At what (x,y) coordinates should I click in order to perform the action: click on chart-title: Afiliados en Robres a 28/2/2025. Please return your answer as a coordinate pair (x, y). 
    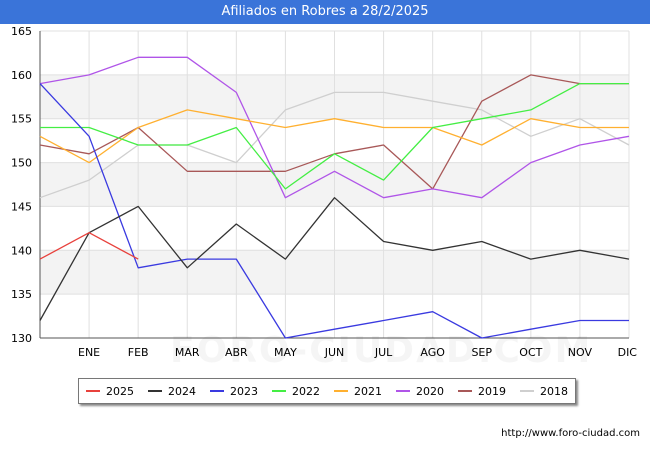
    Looking at the image, I should click on (325, 12).